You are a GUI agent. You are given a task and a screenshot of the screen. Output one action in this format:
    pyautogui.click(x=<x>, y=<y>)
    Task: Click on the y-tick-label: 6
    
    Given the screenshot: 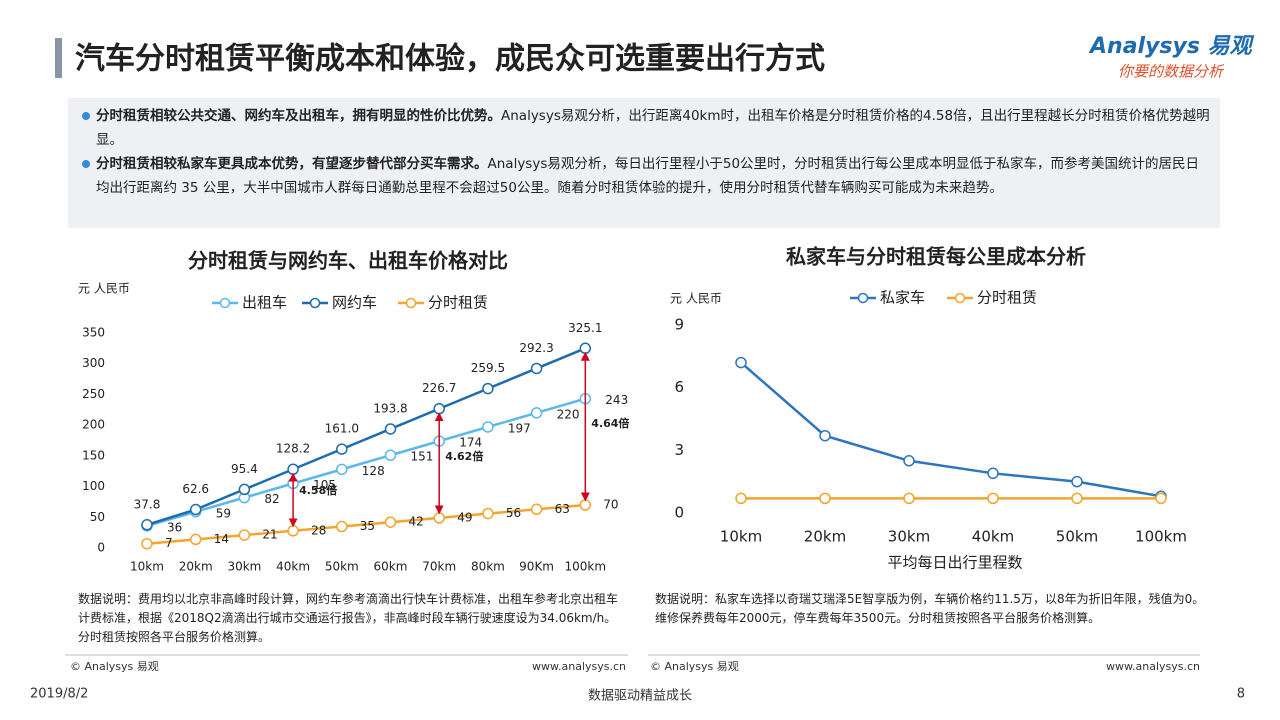 What is the action you would take?
    pyautogui.click(x=679, y=387)
    